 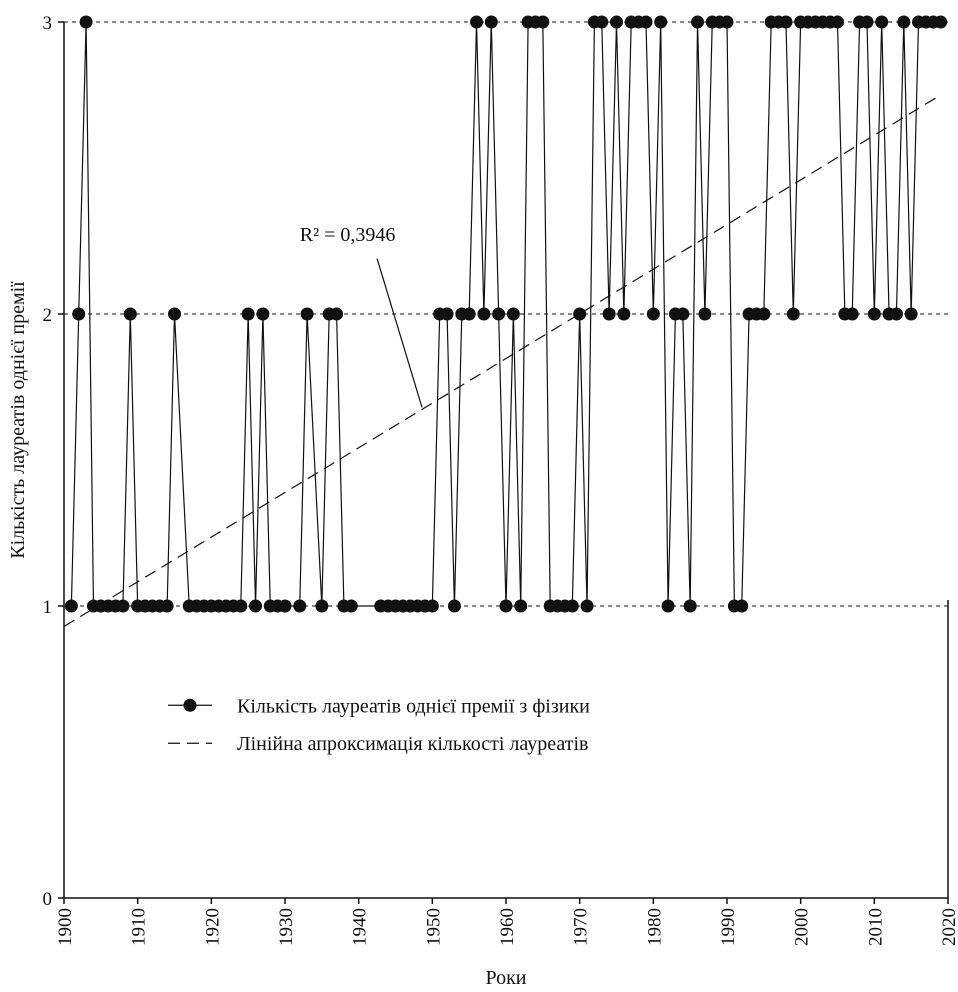 I want to click on data-point-1970, so click(x=580, y=314).